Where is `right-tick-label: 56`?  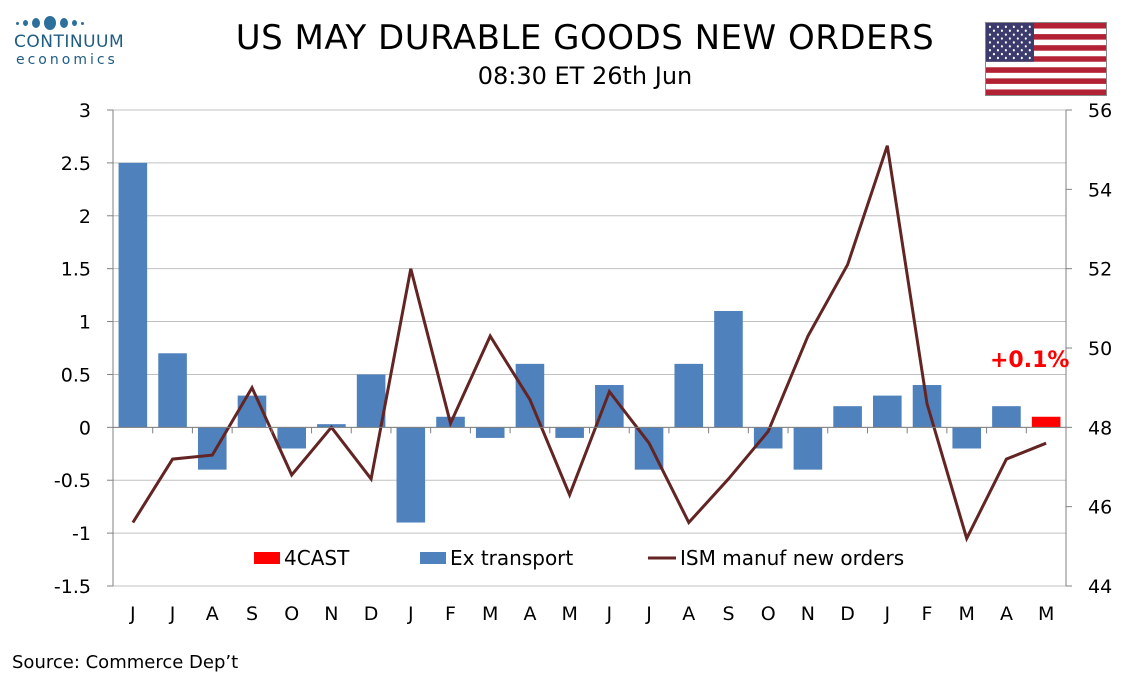
right-tick-label: 56 is located at coordinates (1100, 111).